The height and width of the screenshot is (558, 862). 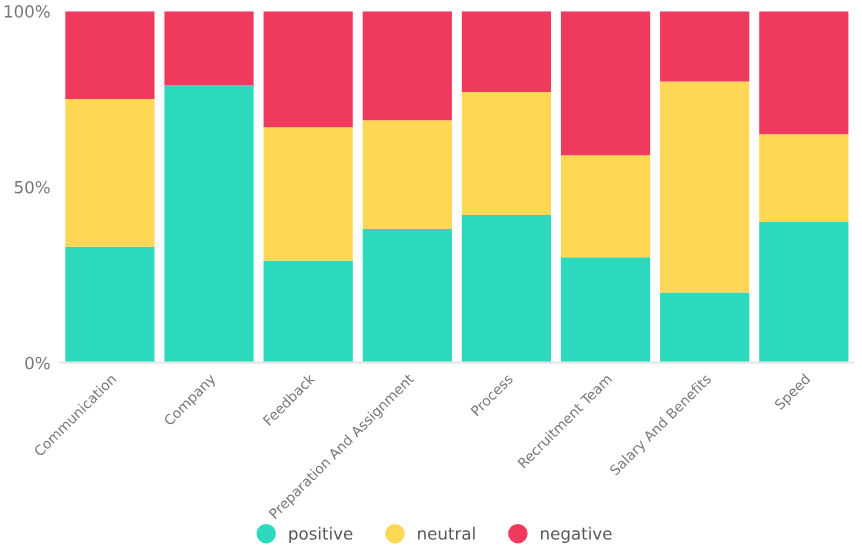 I want to click on legend-label: neutral, so click(x=446, y=533).